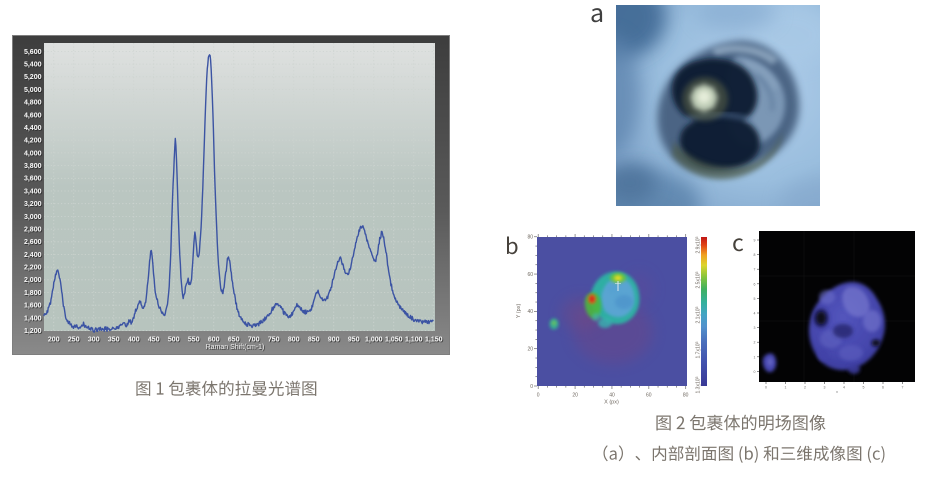  I want to click on svg-text: 3,600, so click(33, 179).